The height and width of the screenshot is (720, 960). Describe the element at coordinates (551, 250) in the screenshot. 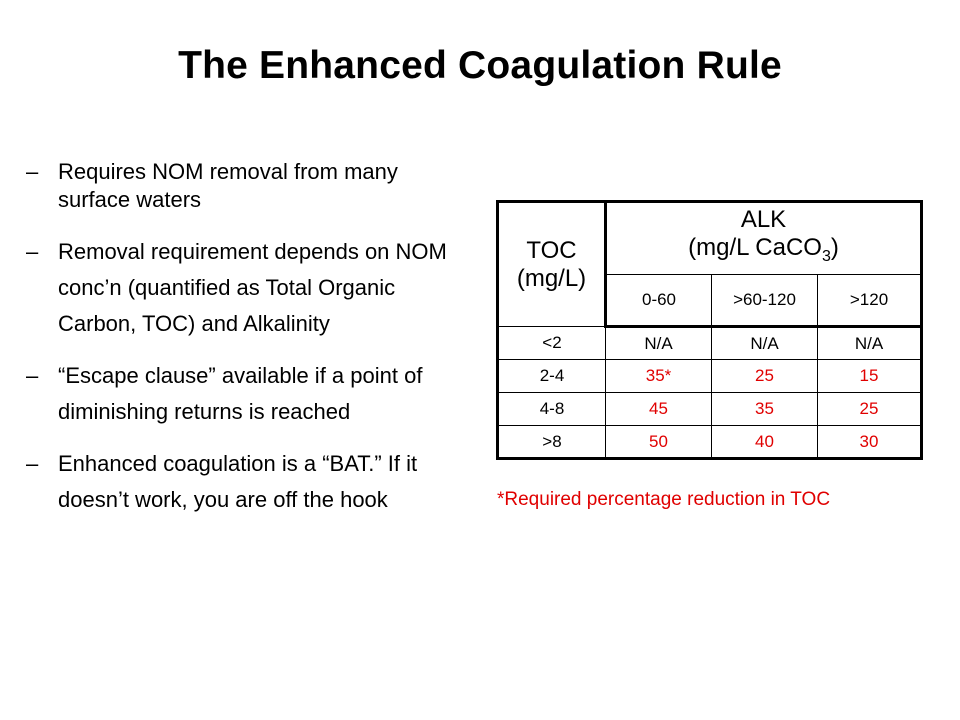

I see `toc-header-line1: TOC` at that location.